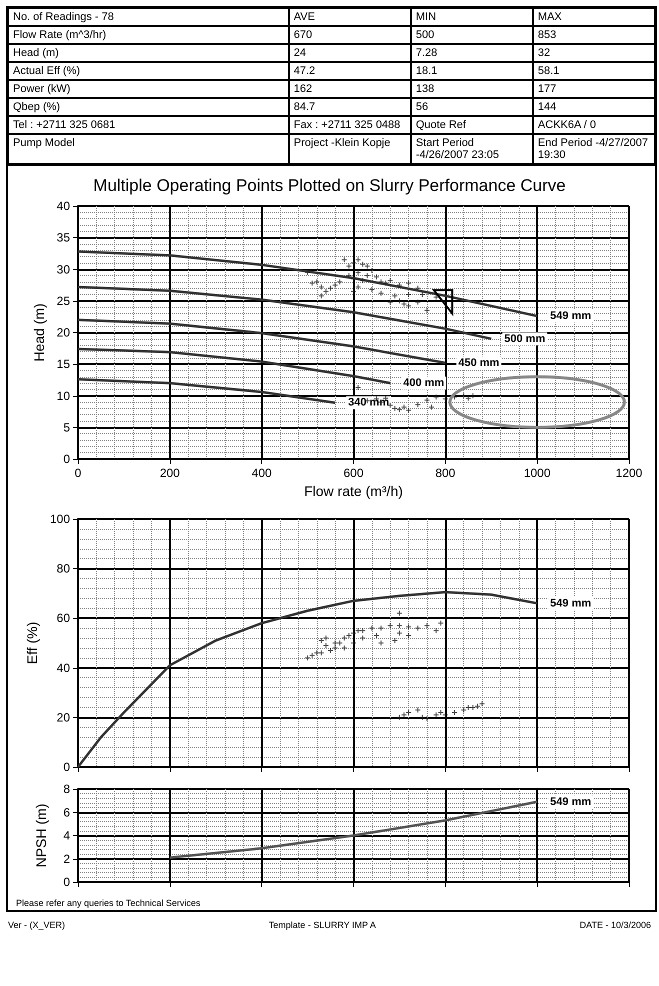 The width and height of the screenshot is (659, 986). What do you see at coordinates (445, 473) in the screenshot?
I see `x-tick-label: 800` at bounding box center [445, 473].